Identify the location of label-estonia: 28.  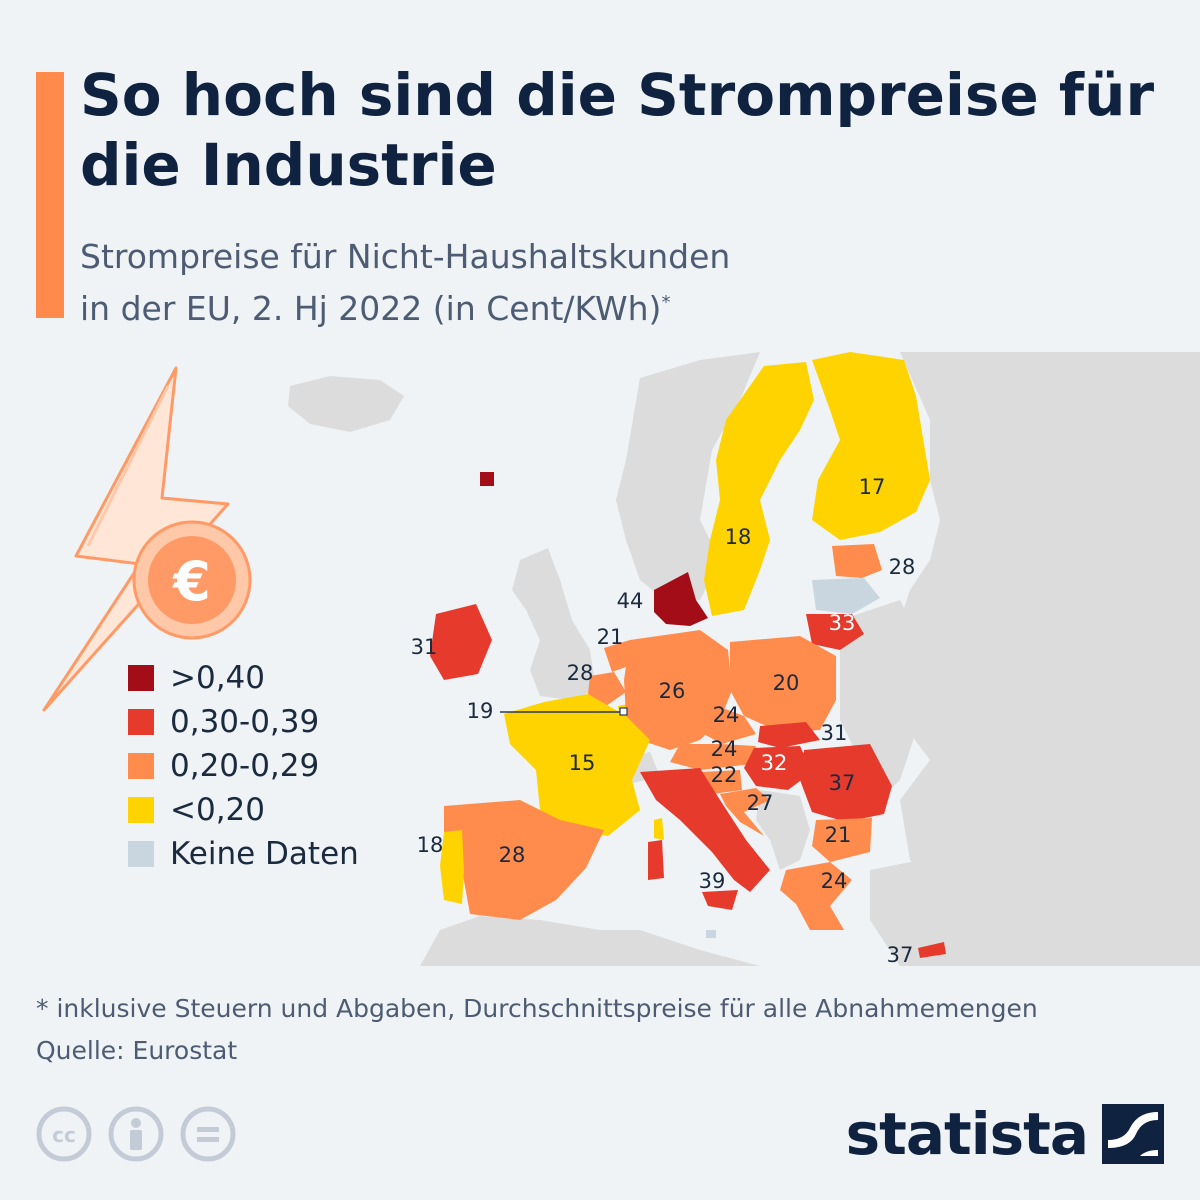
(902, 567).